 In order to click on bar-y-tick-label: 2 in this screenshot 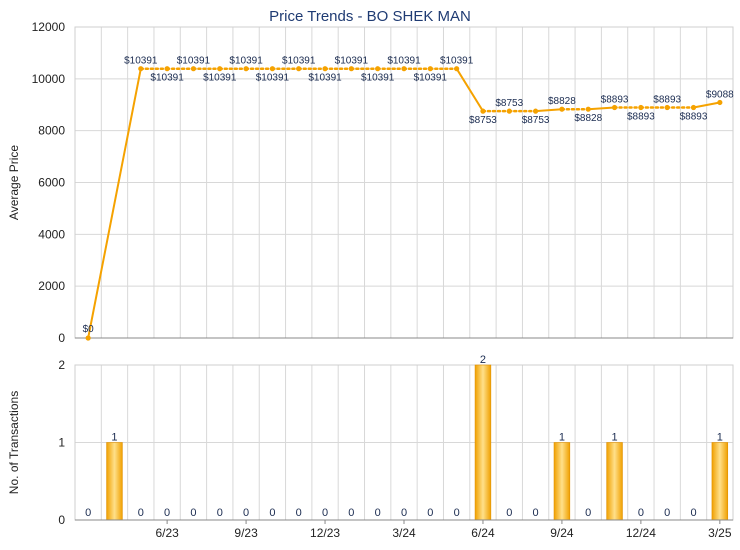, I will do `click(61, 365)`.